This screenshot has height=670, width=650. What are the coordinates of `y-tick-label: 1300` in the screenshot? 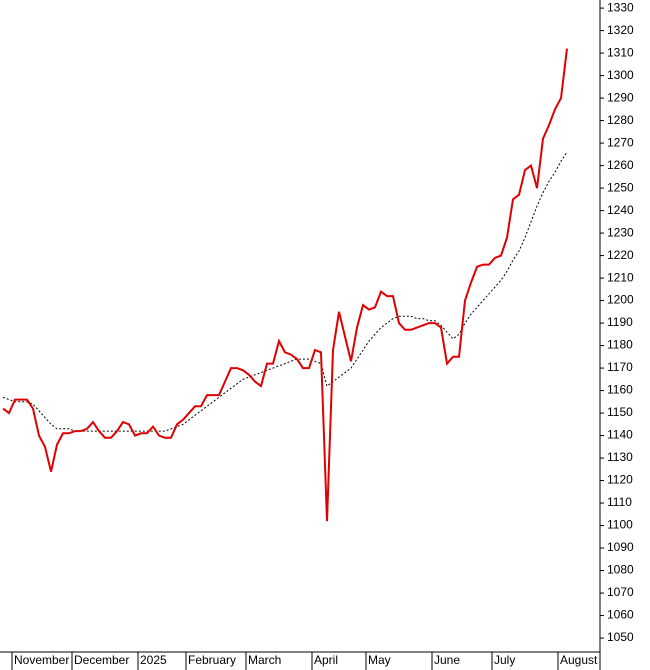 It's located at (620, 75).